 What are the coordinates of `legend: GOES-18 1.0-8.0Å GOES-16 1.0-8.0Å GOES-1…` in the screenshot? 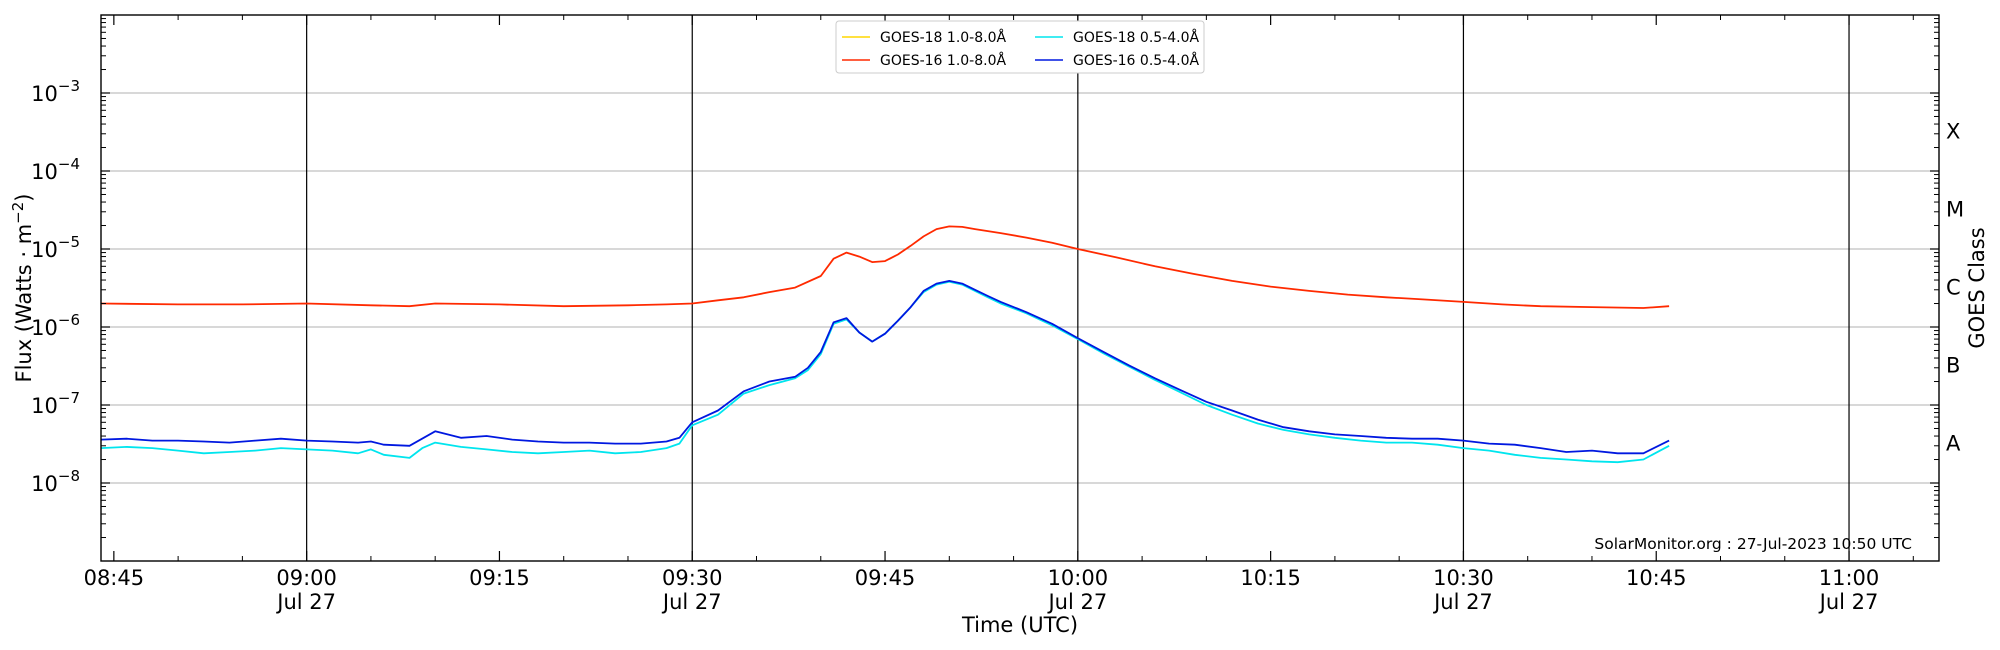 It's located at (1020, 47).